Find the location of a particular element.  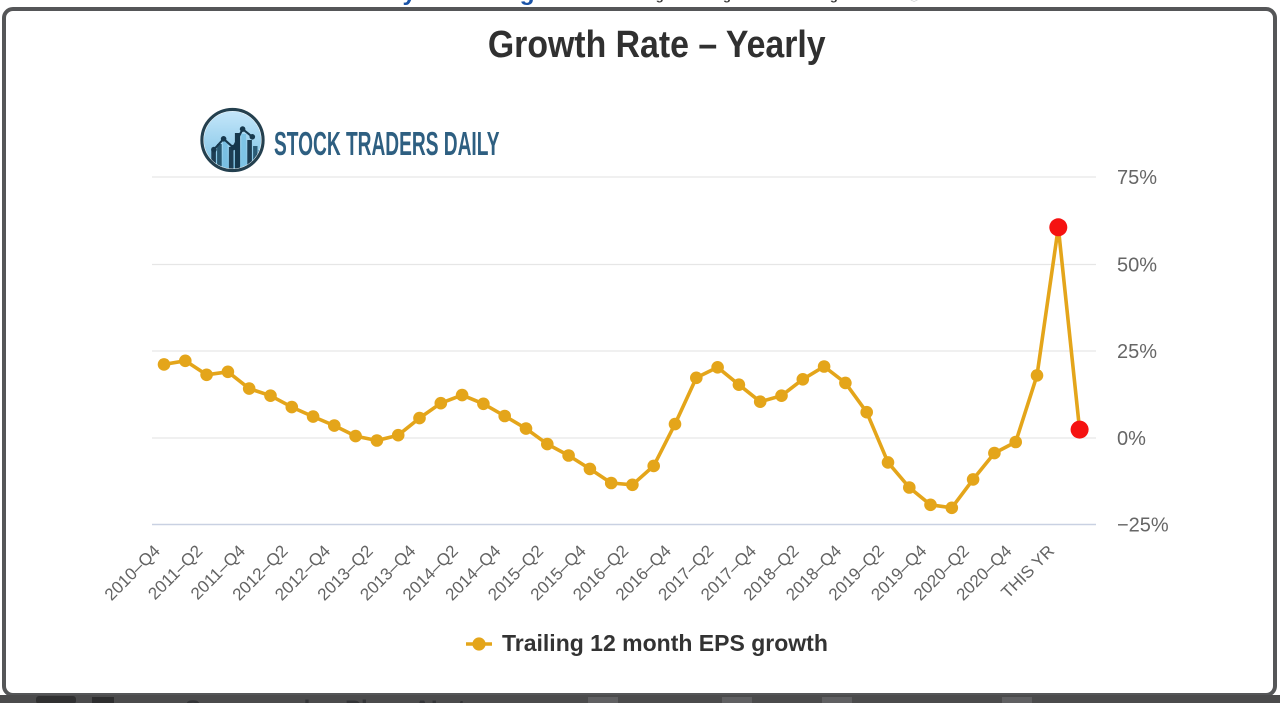

svg-text: 0% is located at coordinates (1131, 439).